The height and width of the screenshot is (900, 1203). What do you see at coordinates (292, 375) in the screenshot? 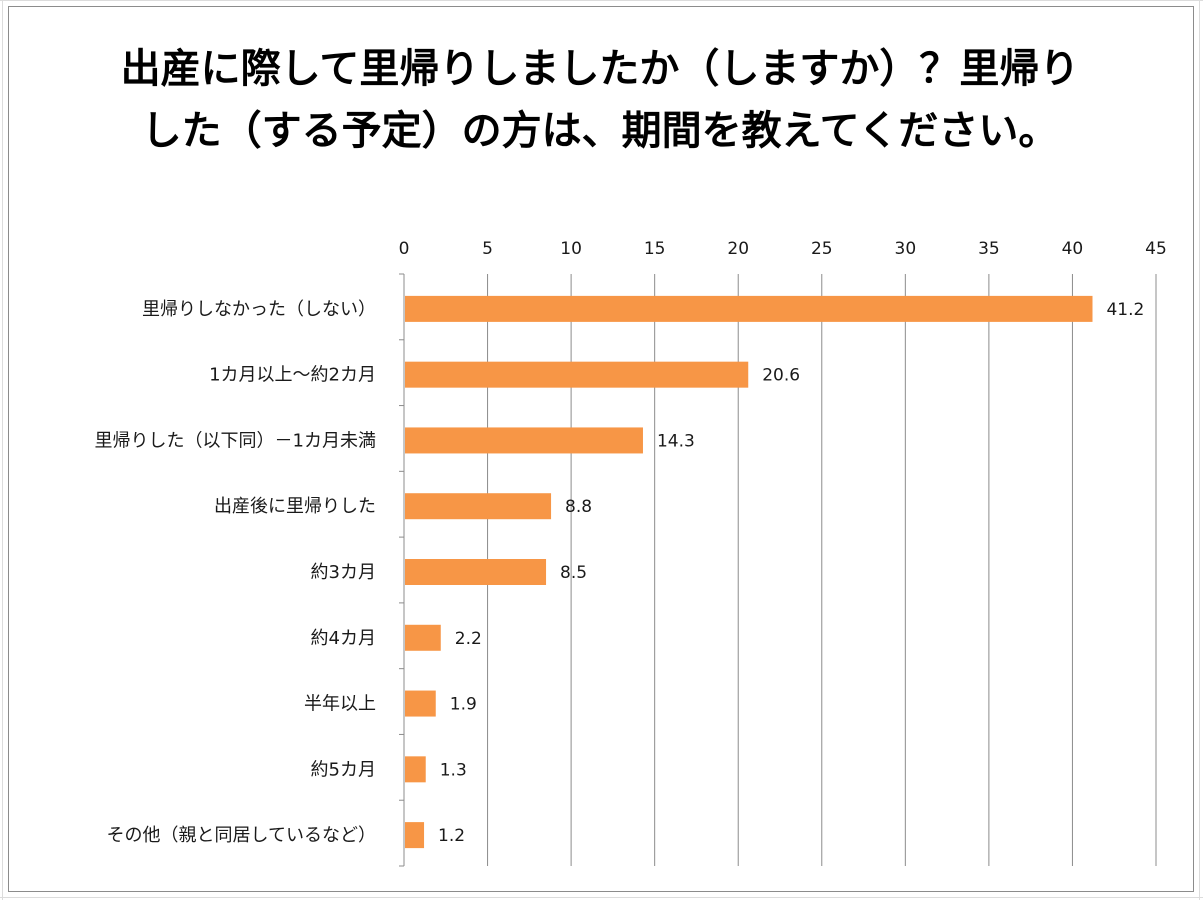
I see `category-label: 1カ月以上～約2カ月` at bounding box center [292, 375].